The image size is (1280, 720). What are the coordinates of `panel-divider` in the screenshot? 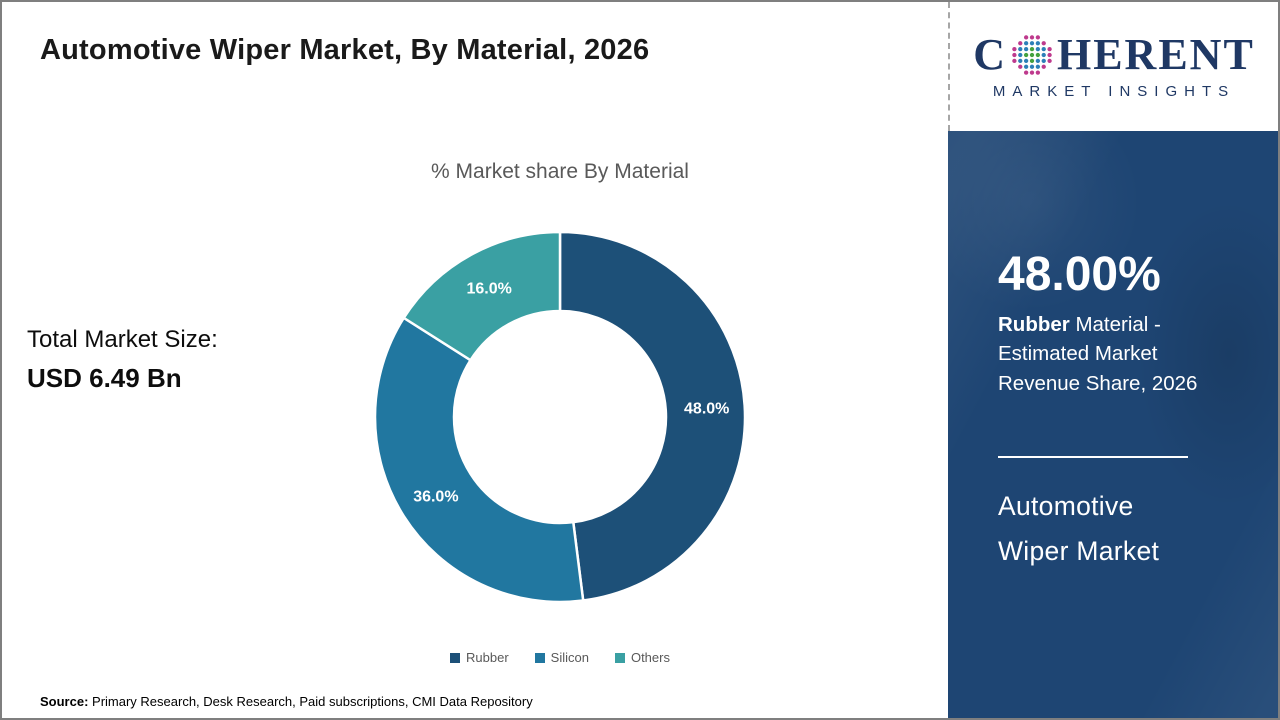 It's located at (1093, 457).